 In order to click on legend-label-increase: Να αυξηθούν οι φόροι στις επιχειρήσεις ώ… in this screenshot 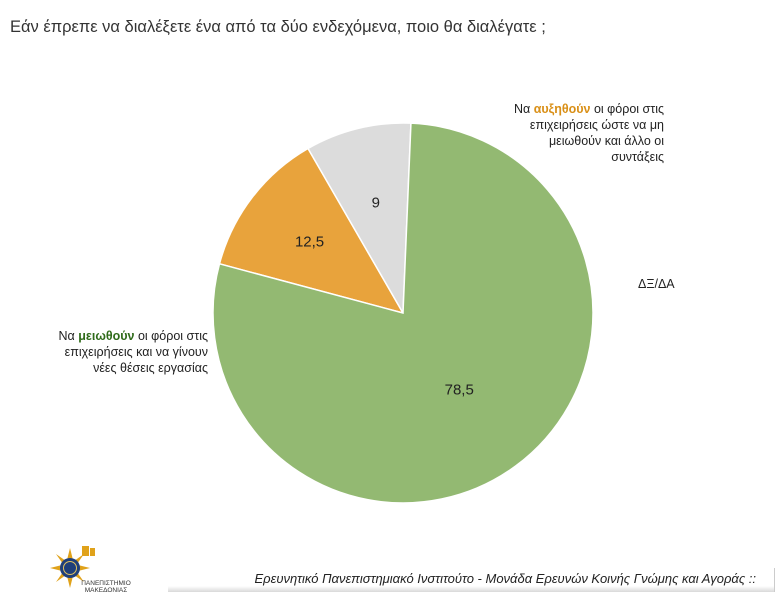, I will do `click(588, 133)`.